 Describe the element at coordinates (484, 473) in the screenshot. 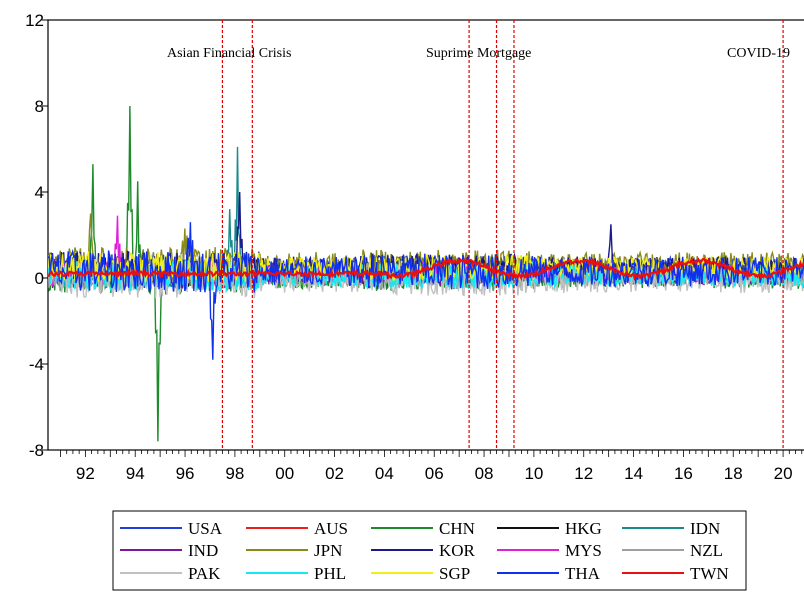

I see `x-tick-label: 08` at that location.